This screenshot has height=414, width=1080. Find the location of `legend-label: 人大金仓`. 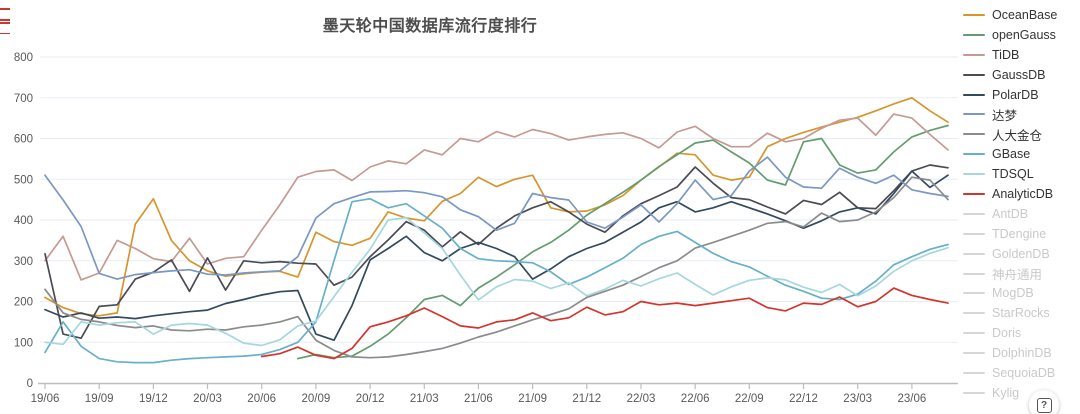

legend-label: 人大金仓 is located at coordinates (1017, 135).